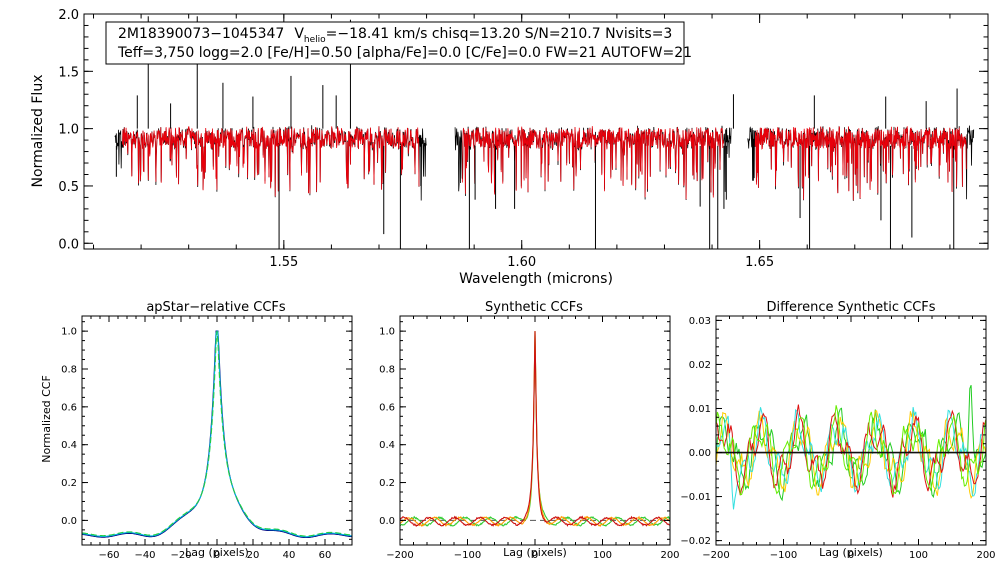  What do you see at coordinates (68, 187) in the screenshot?
I see `y-tick-label: 0.5` at bounding box center [68, 187].